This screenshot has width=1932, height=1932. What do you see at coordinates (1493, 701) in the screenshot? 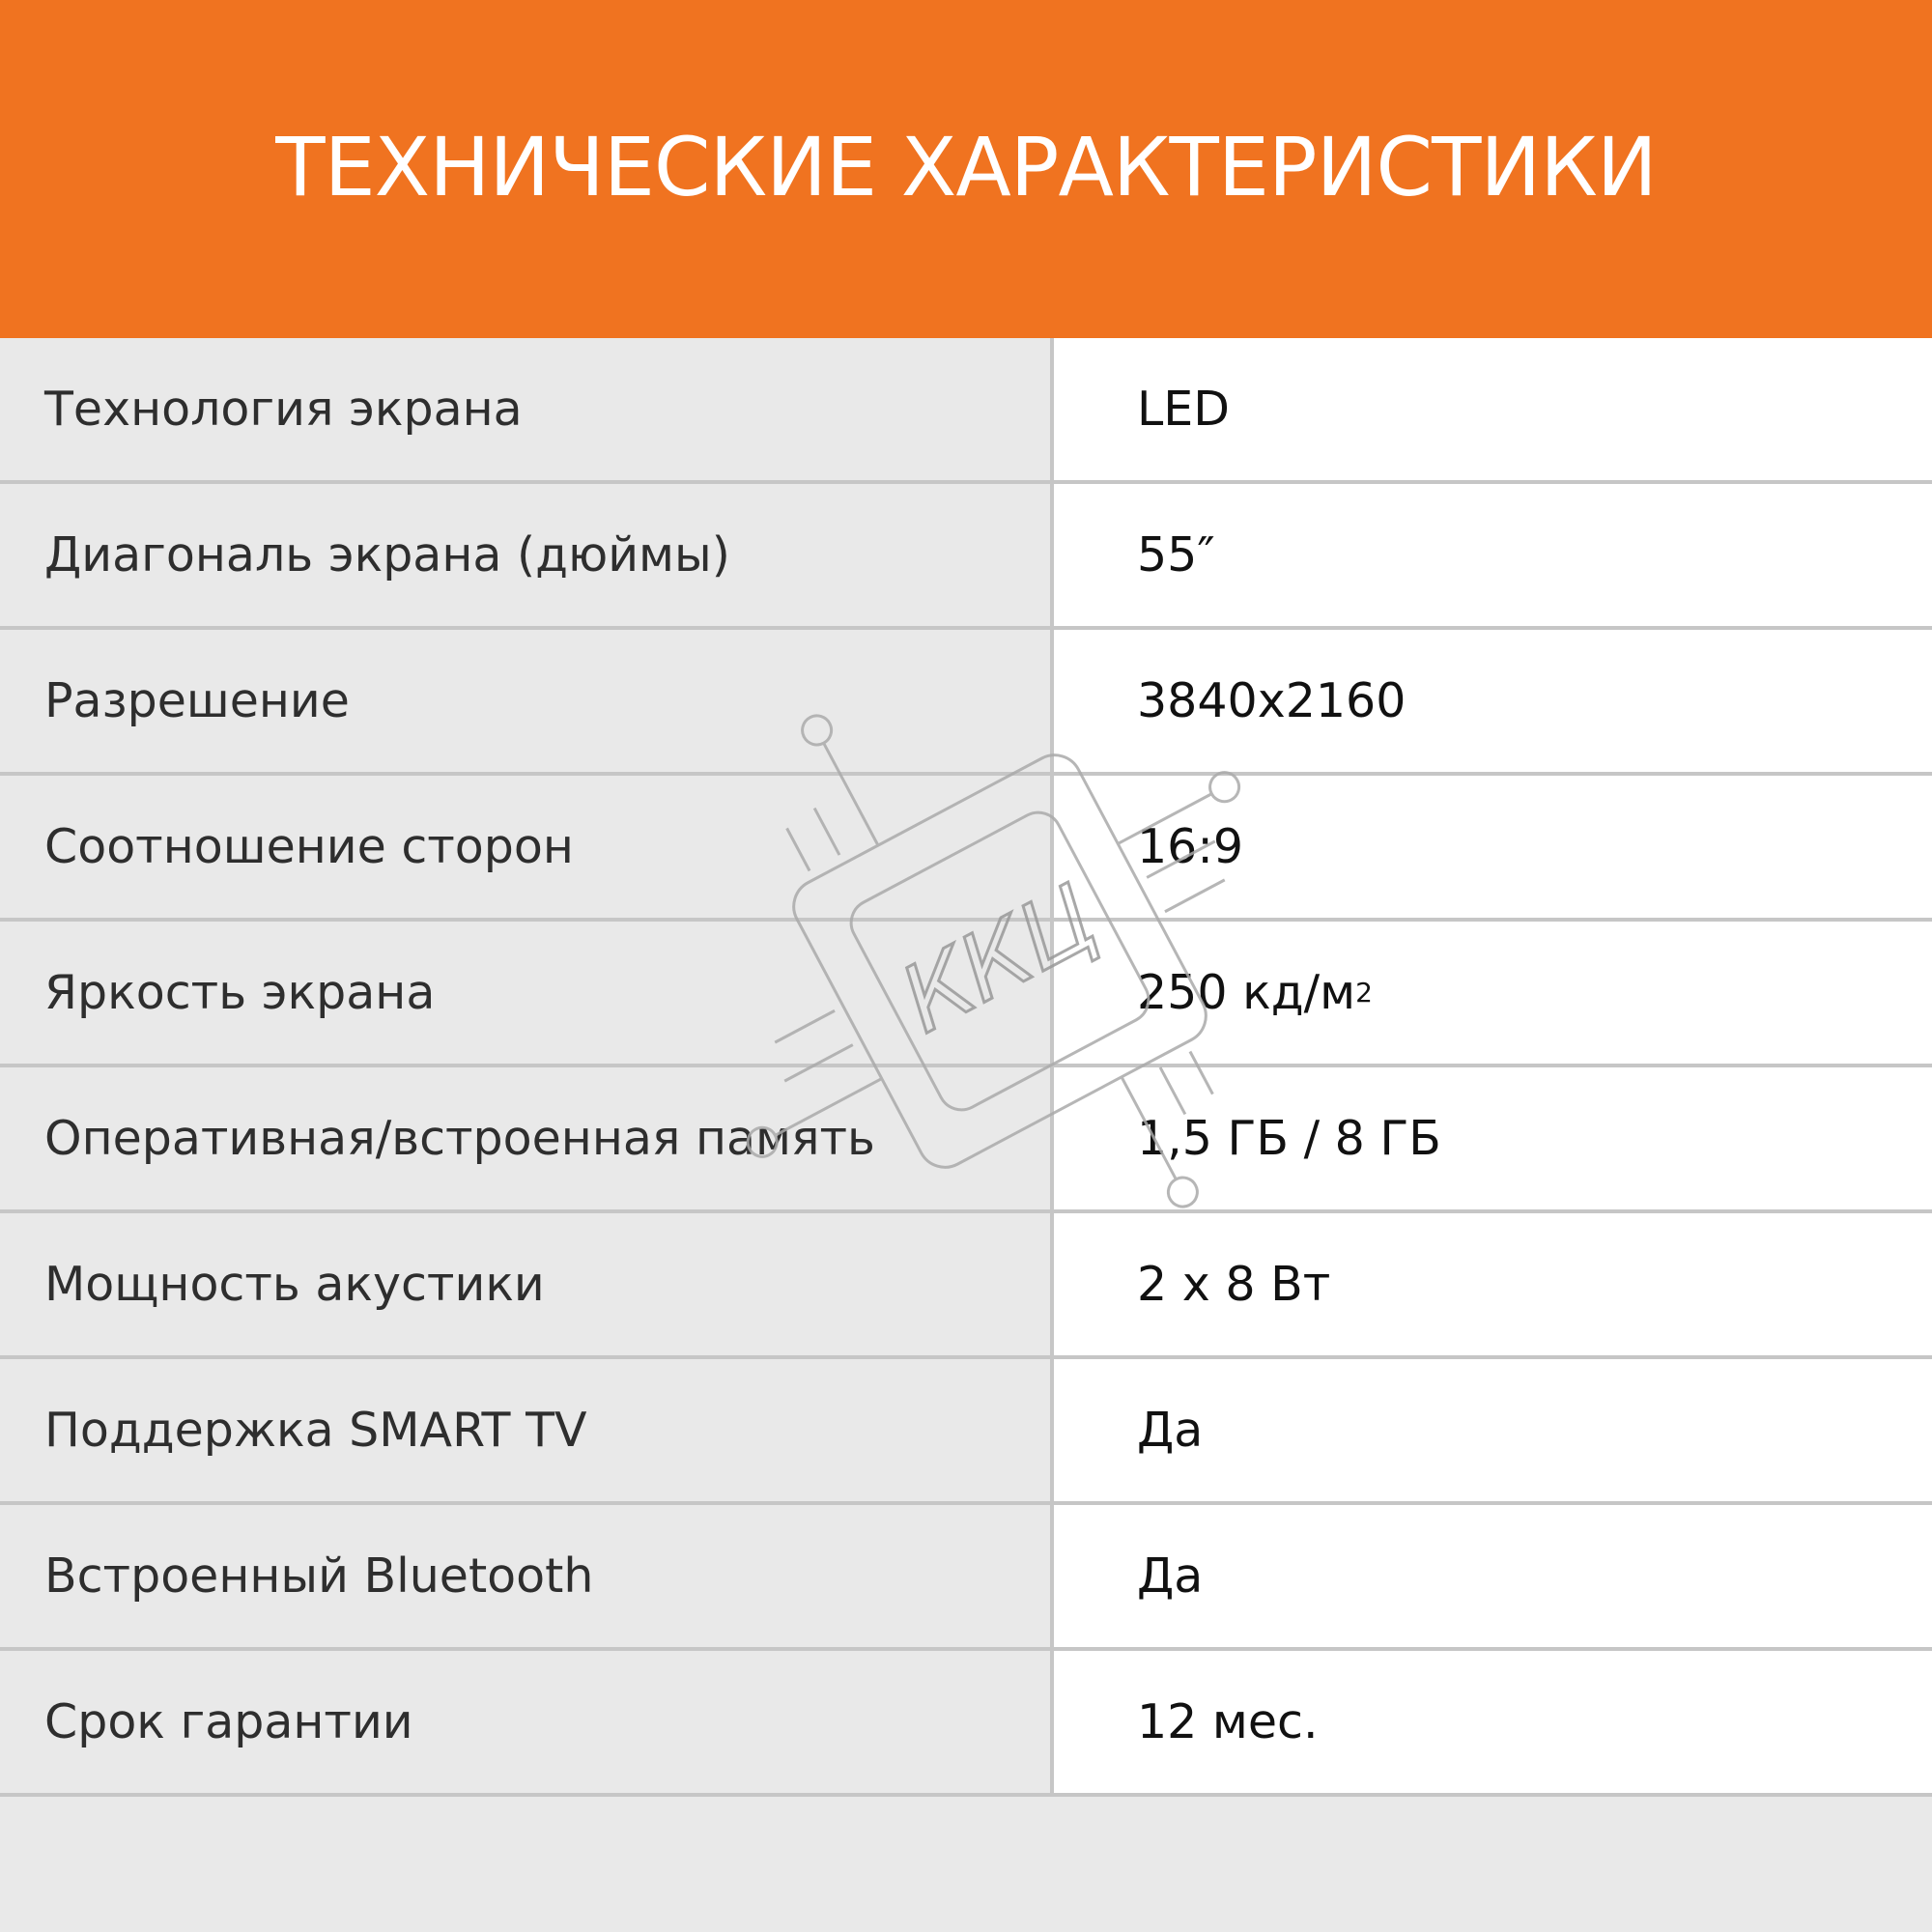
I see `spec-value: 3840x2160` at bounding box center [1493, 701].